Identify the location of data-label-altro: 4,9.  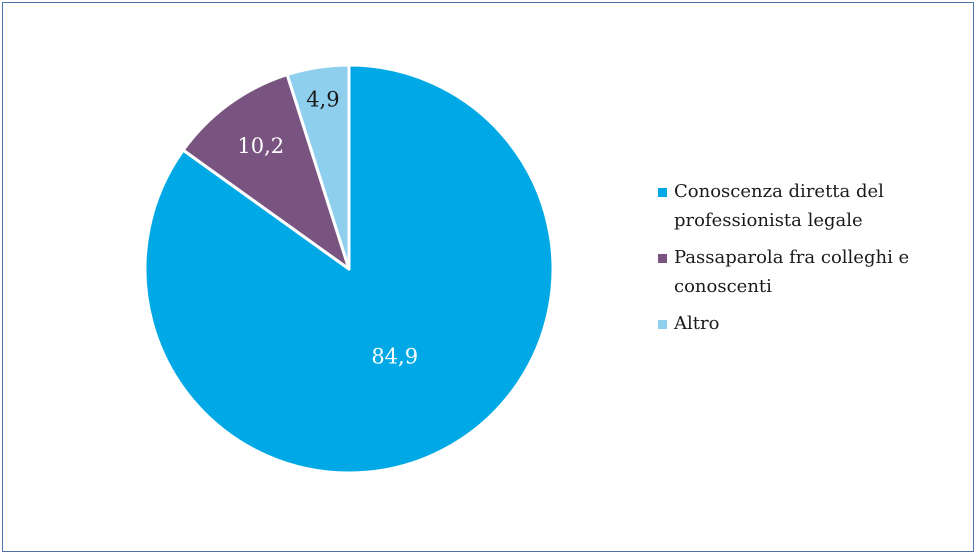
(322, 100).